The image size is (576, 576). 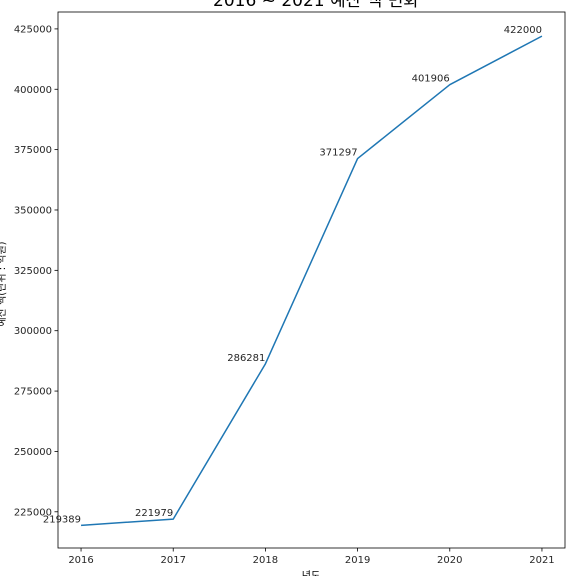 What do you see at coordinates (33, 210) in the screenshot?
I see `y-tick-label: 350000` at bounding box center [33, 210].